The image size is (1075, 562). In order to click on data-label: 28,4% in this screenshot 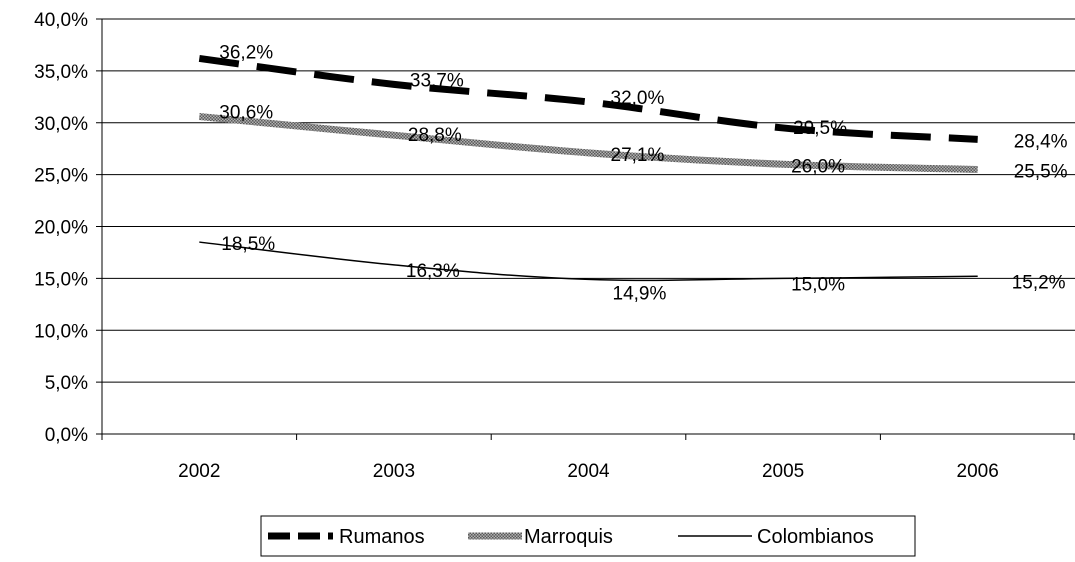, I will do `click(1041, 141)`.